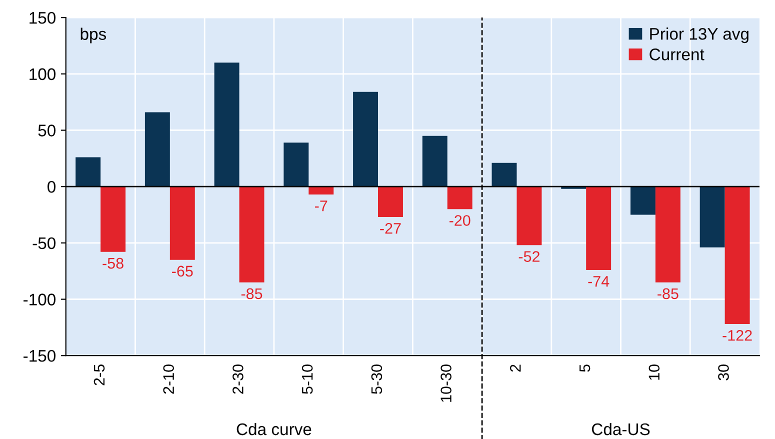 The image size is (775, 439). What do you see at coordinates (599, 281) in the screenshot?
I see `data-label: -74` at bounding box center [599, 281].